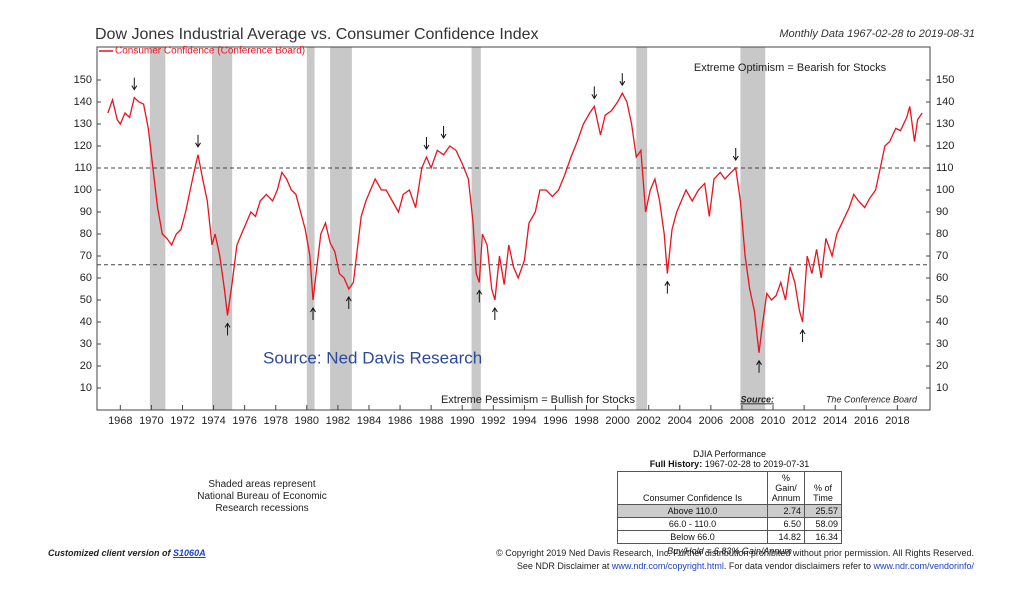 The width and height of the screenshot is (1024, 603). Describe the element at coordinates (86, 300) in the screenshot. I see `y-tick-label: 50` at that location.